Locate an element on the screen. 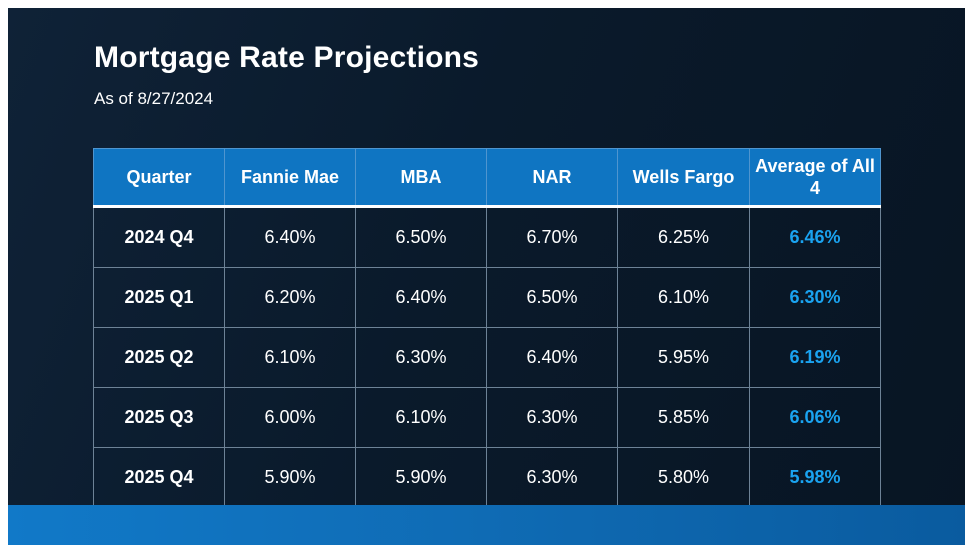  table-row: 2025 Q1 6.20% 6.40% 6.50% 6.10% 6.30% is located at coordinates (487, 297).